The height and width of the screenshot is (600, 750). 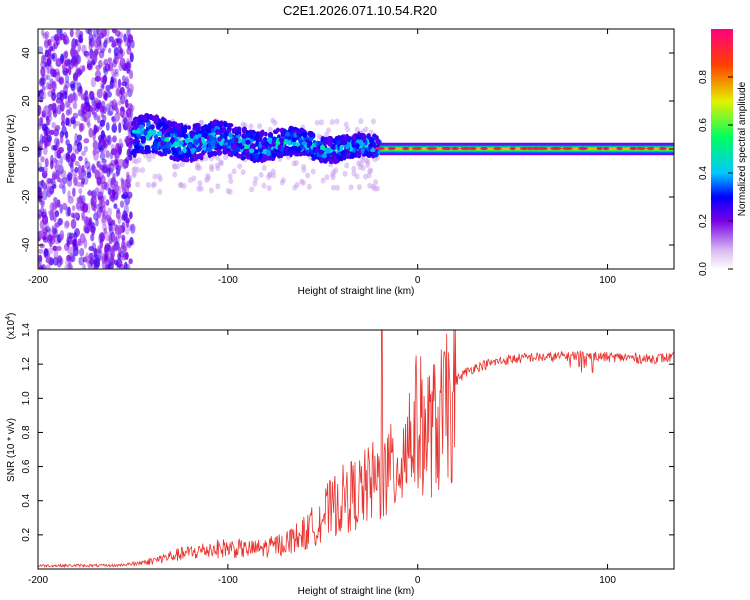 I want to click on x-tick-label: 0, so click(x=418, y=280).